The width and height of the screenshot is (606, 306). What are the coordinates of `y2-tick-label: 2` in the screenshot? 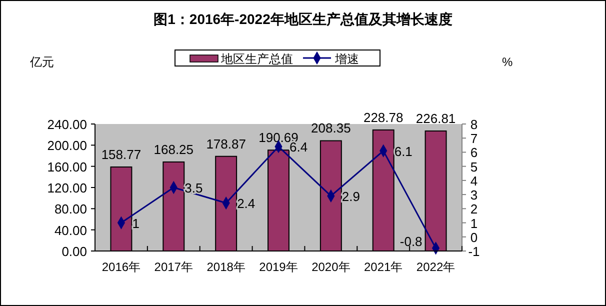 It's located at (474, 209).